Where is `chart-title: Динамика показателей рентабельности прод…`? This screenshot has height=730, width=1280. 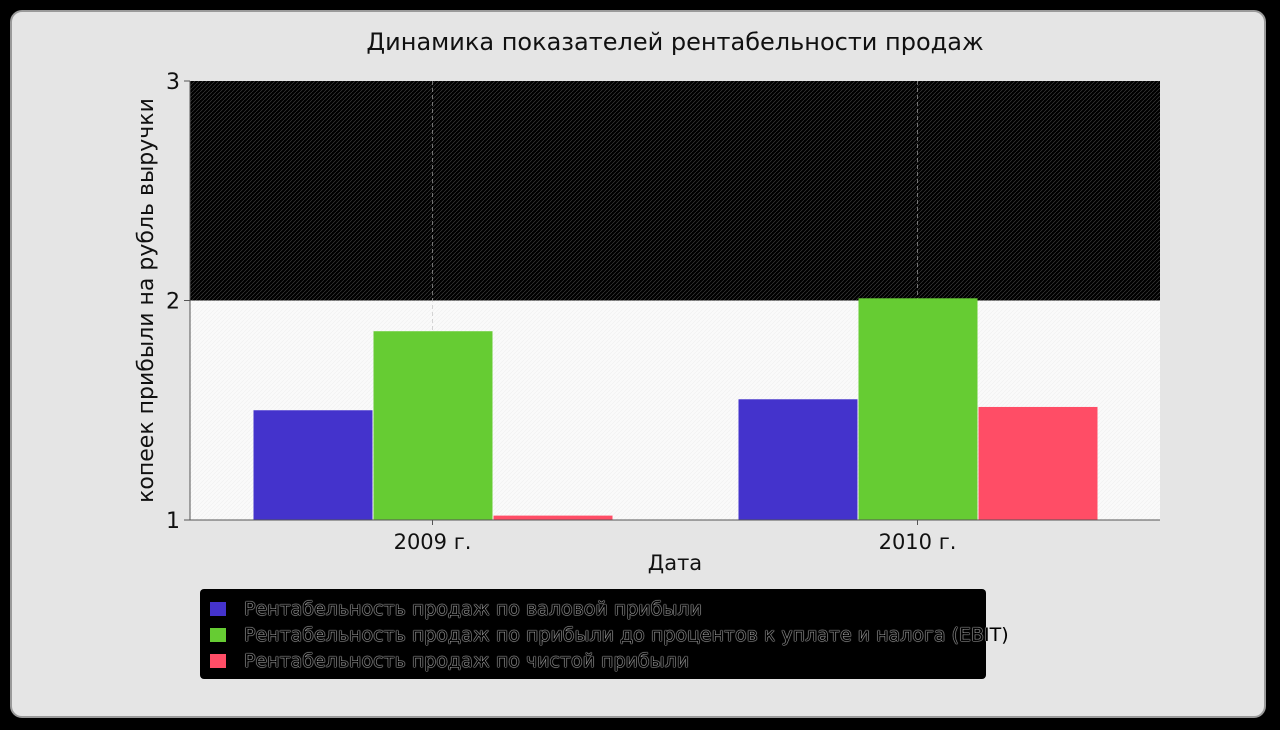
chart-title: Динамика показателей рентабельности прод… is located at coordinates (675, 42).